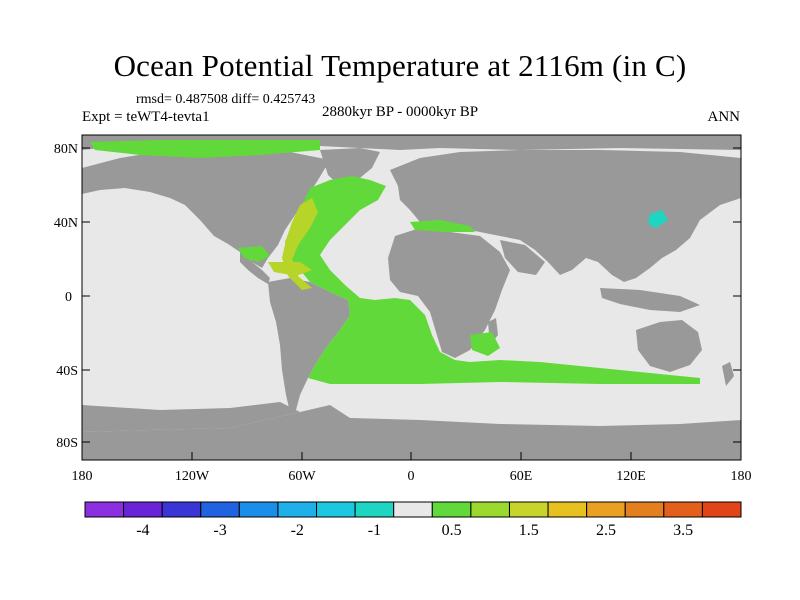  I want to click on land-greenland, so click(350, 167).